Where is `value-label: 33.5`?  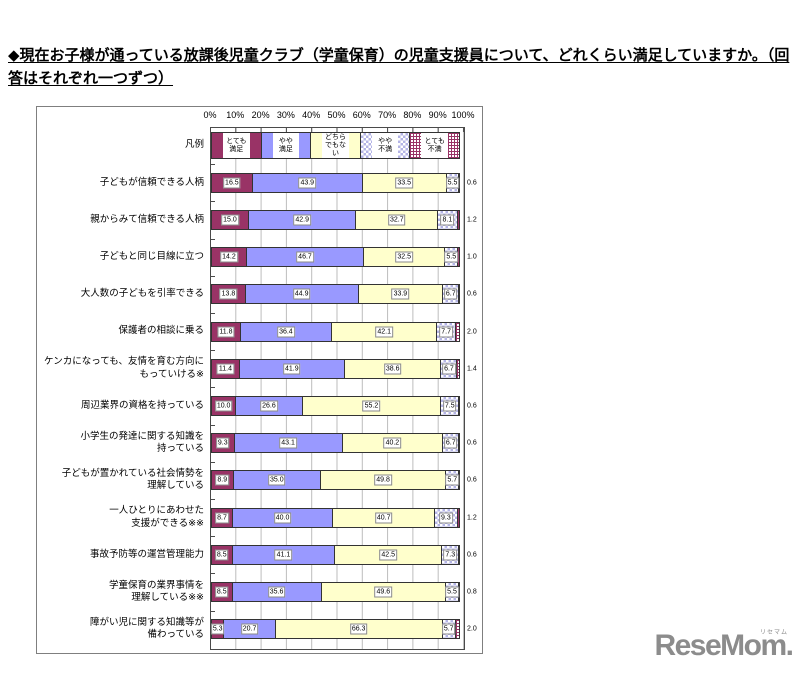 value-label: 33.5 is located at coordinates (404, 183).